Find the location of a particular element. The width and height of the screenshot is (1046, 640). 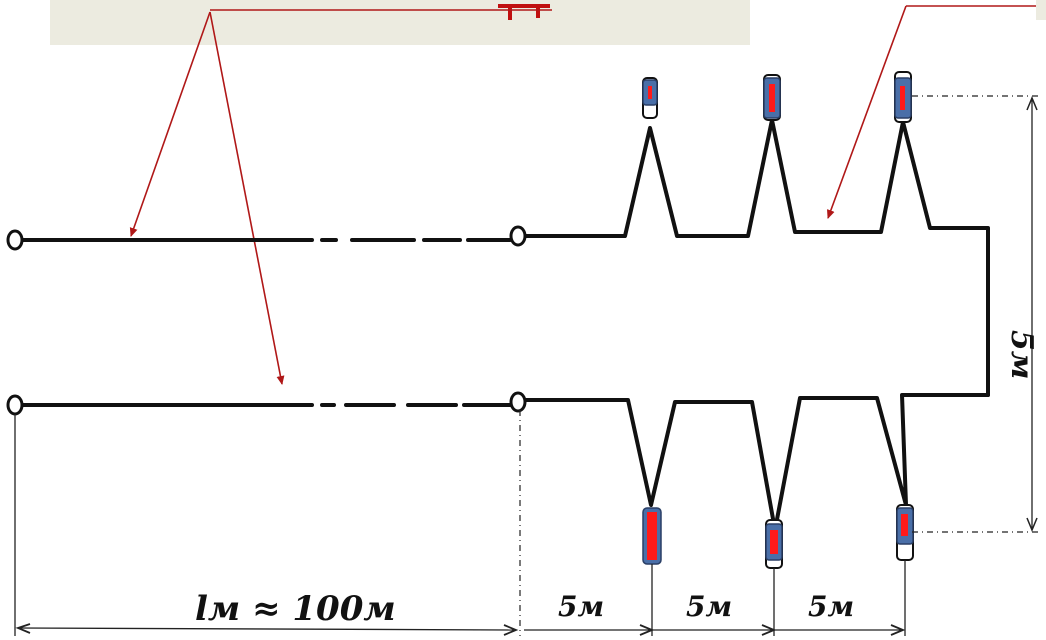

mid-bottom-terminal is located at coordinates (518, 402).